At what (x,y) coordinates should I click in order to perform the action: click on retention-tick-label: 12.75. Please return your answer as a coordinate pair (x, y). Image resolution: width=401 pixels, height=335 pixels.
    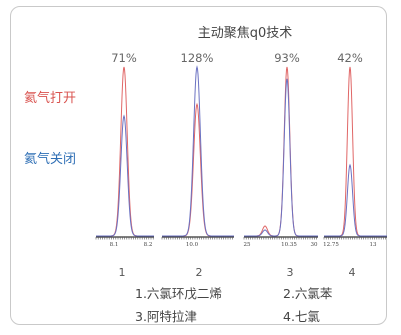
    Looking at the image, I should click on (331, 245).